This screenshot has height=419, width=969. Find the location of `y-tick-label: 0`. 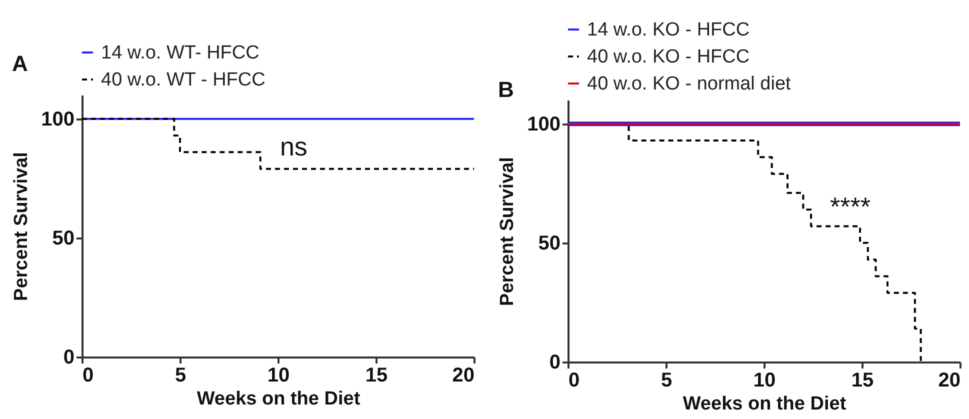

y-tick-label: 0 is located at coordinates (68, 357).